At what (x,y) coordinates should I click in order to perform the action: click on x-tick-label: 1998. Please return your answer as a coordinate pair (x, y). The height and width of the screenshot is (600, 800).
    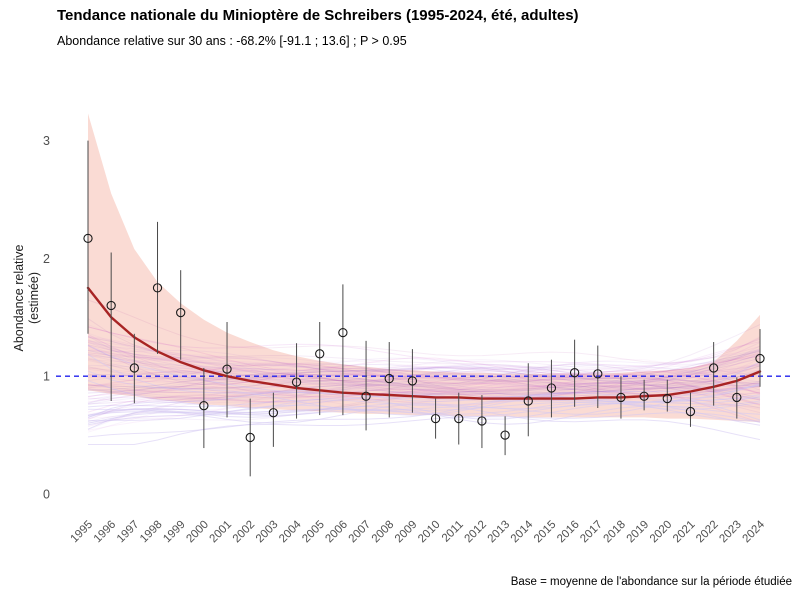
    Looking at the image, I should click on (151, 532).